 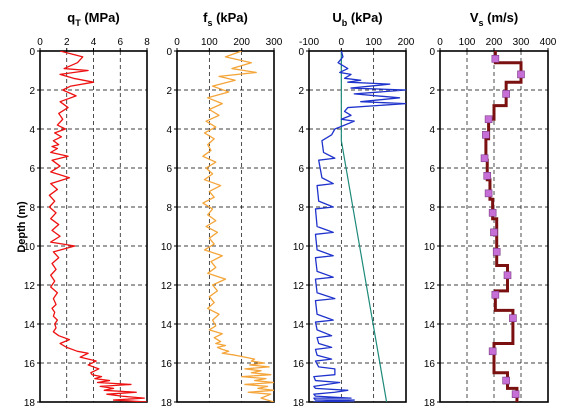 What do you see at coordinates (32, 91) in the screenshot?
I see `qt-y-tick-label: 2` at bounding box center [32, 91].